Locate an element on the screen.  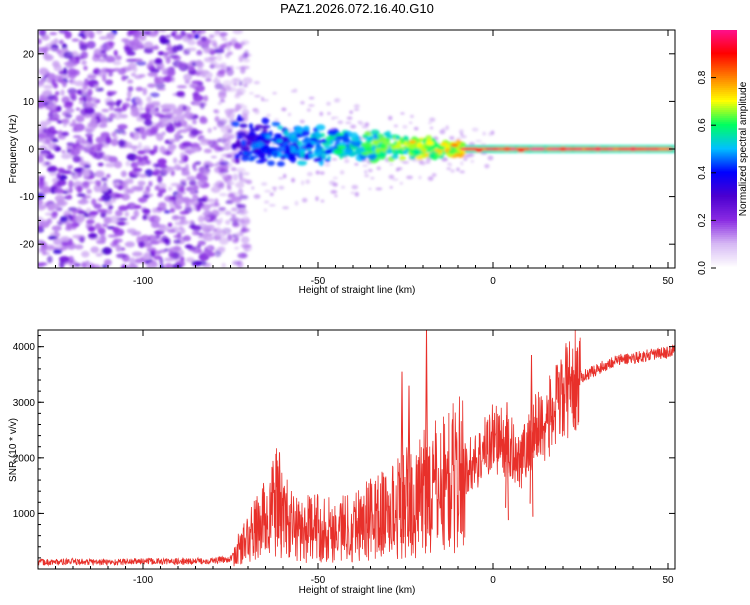
top-ytick-label: -20 is located at coordinates (27, 245).